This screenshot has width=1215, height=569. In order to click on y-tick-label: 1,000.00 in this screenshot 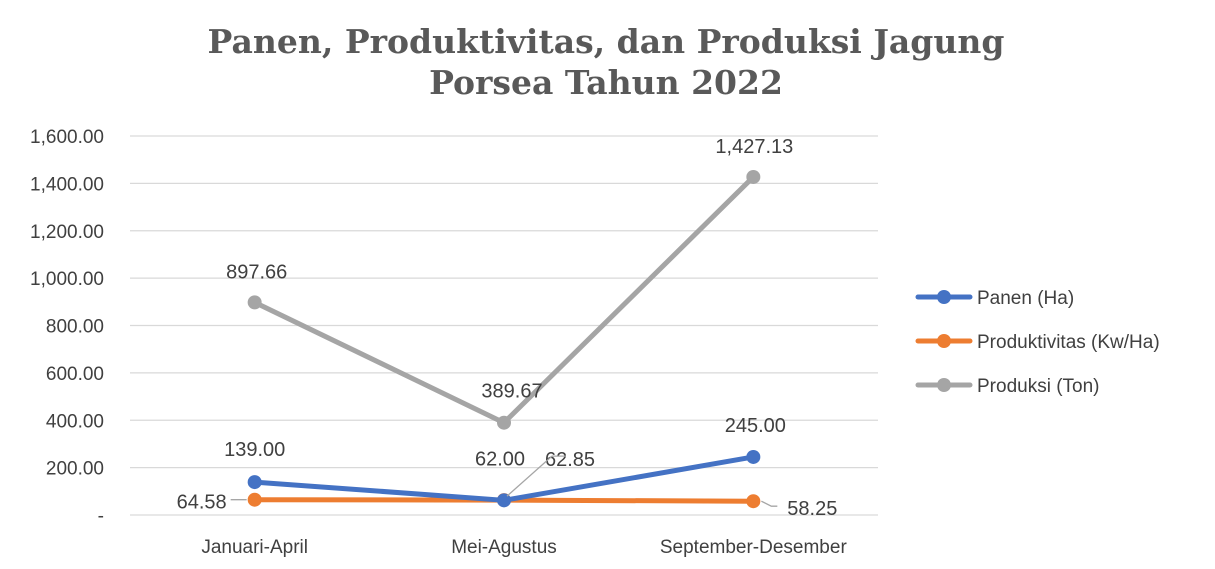, I will do `click(67, 279)`.